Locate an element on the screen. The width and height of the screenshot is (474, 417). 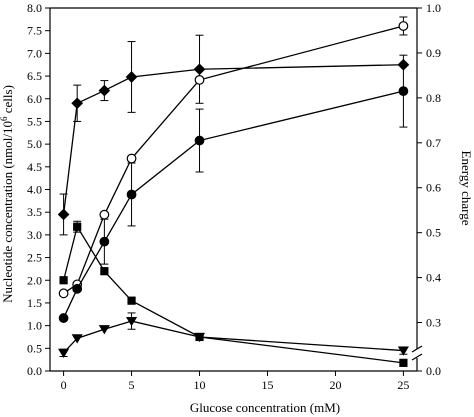
y-tick-label: 5.0 is located at coordinates (34, 144).